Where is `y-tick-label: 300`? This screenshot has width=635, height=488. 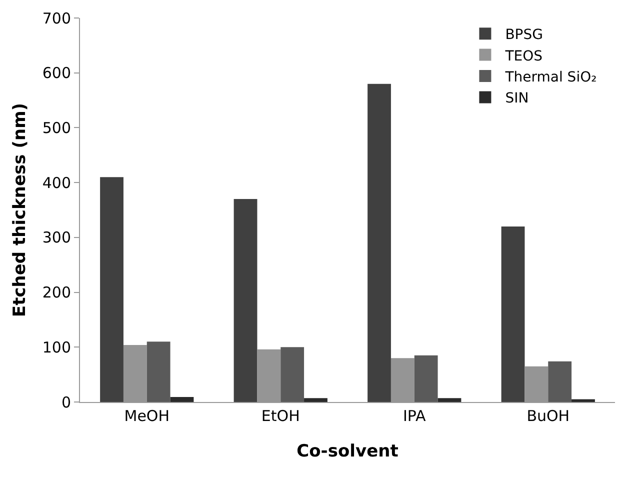
y-tick-label: 300 is located at coordinates (56, 237).